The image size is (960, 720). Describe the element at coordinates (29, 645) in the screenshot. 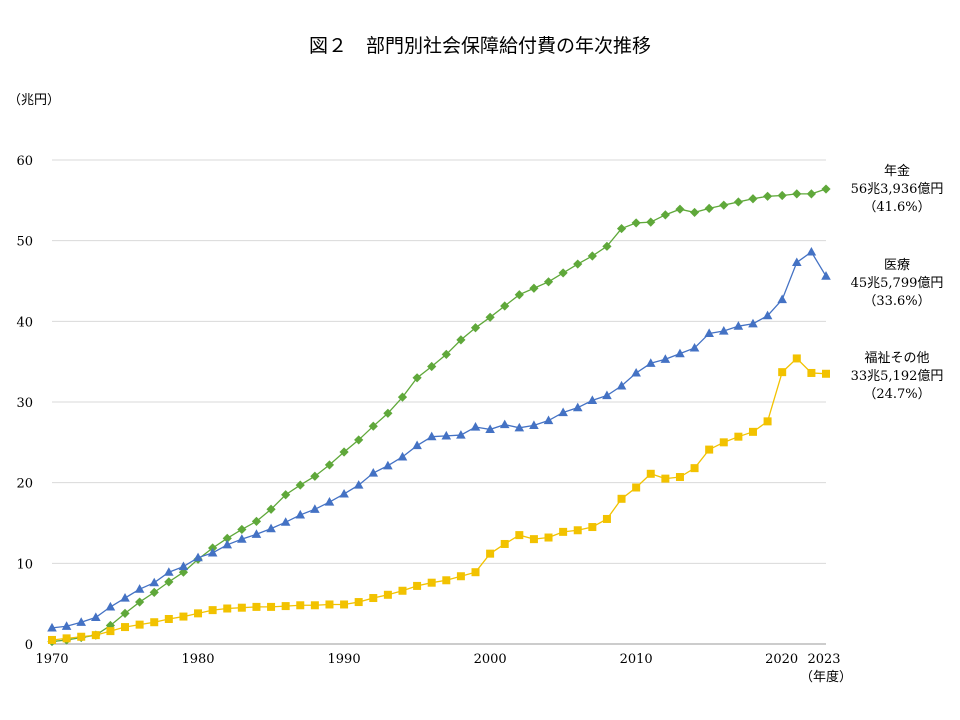

I see `y-tick-label: 0` at that location.